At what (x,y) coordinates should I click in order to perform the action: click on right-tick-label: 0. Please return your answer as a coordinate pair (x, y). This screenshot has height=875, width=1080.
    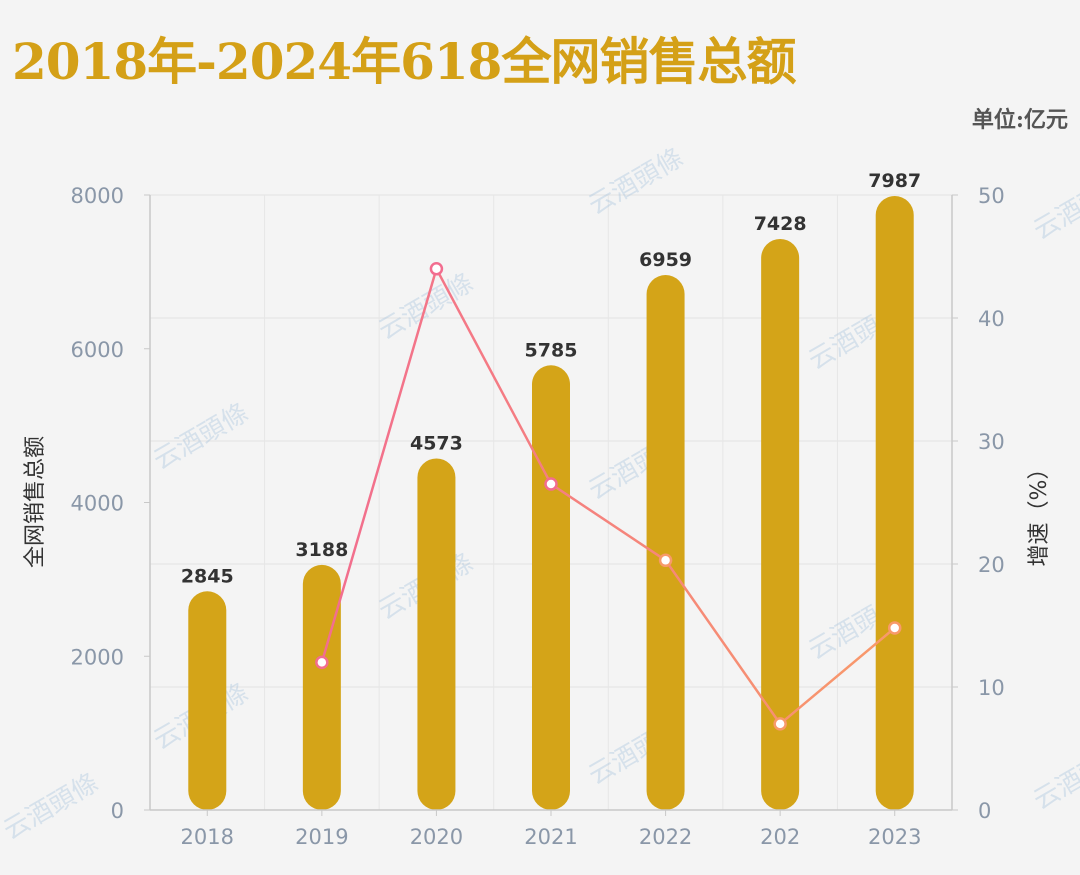
    Looking at the image, I should click on (984, 811).